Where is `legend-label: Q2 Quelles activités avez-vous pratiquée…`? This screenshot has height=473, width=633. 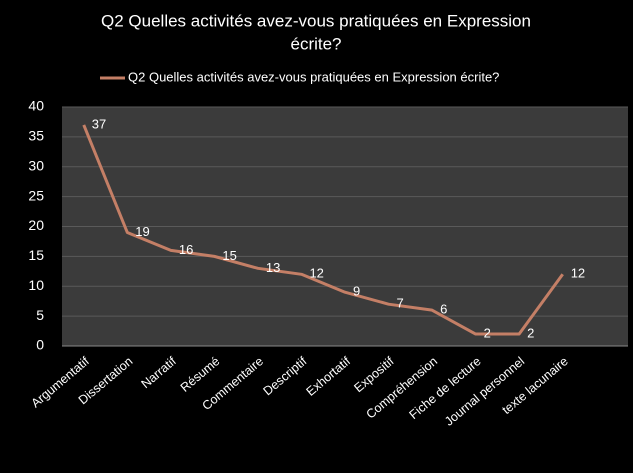 legend-label: Q2 Quelles activités avez-vous pratiquée… is located at coordinates (313, 76).